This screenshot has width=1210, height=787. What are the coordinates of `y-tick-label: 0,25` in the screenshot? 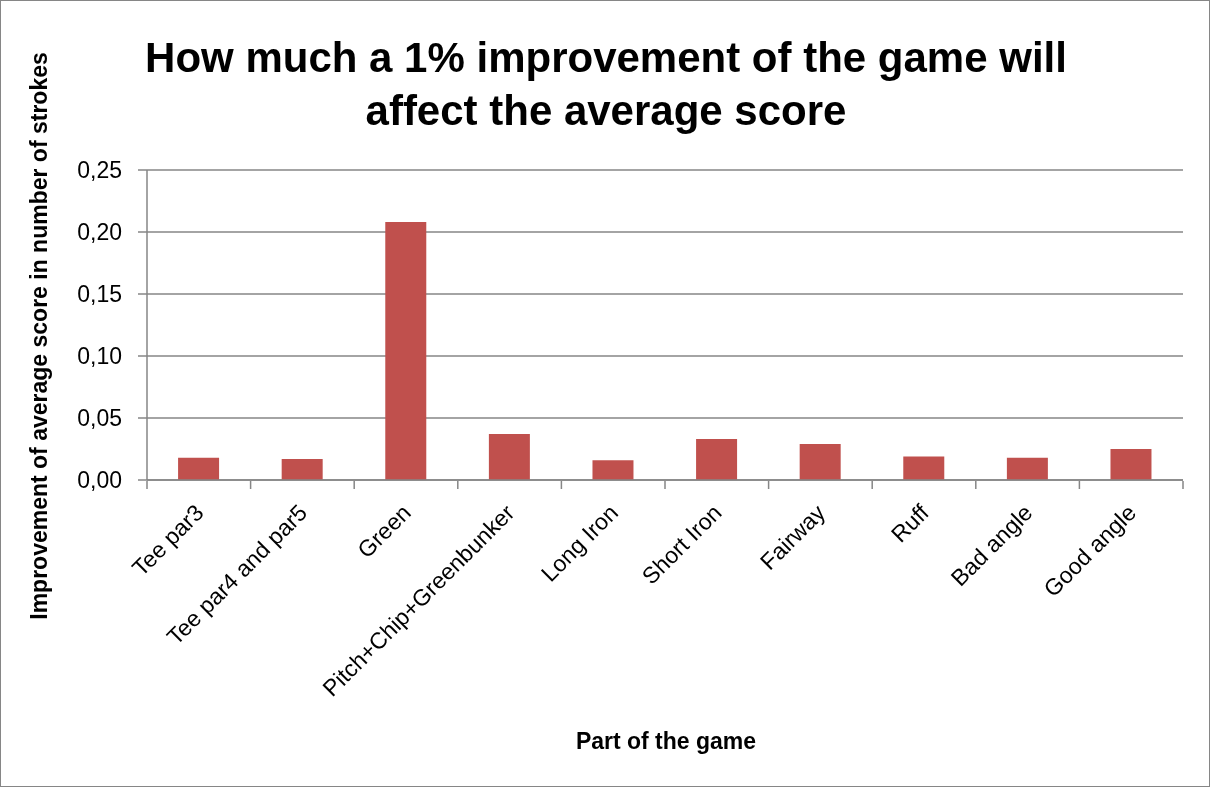 It's located at (99, 170).